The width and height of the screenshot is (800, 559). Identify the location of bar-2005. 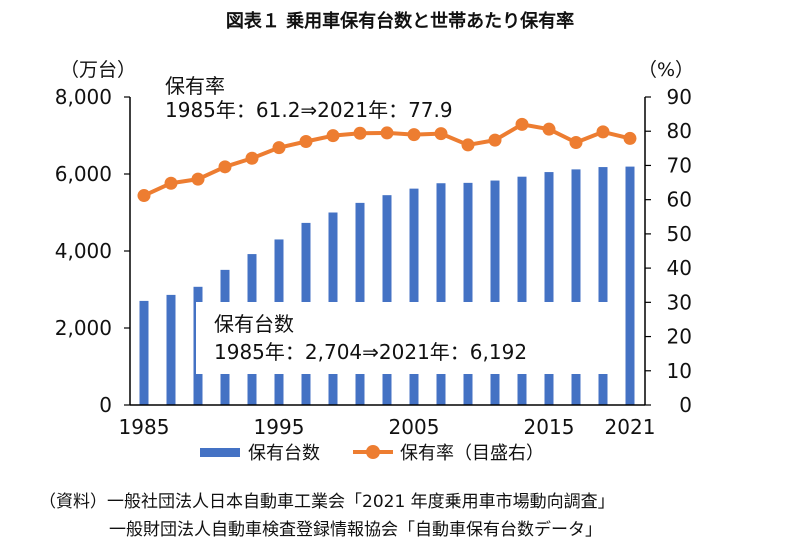
(414, 296).